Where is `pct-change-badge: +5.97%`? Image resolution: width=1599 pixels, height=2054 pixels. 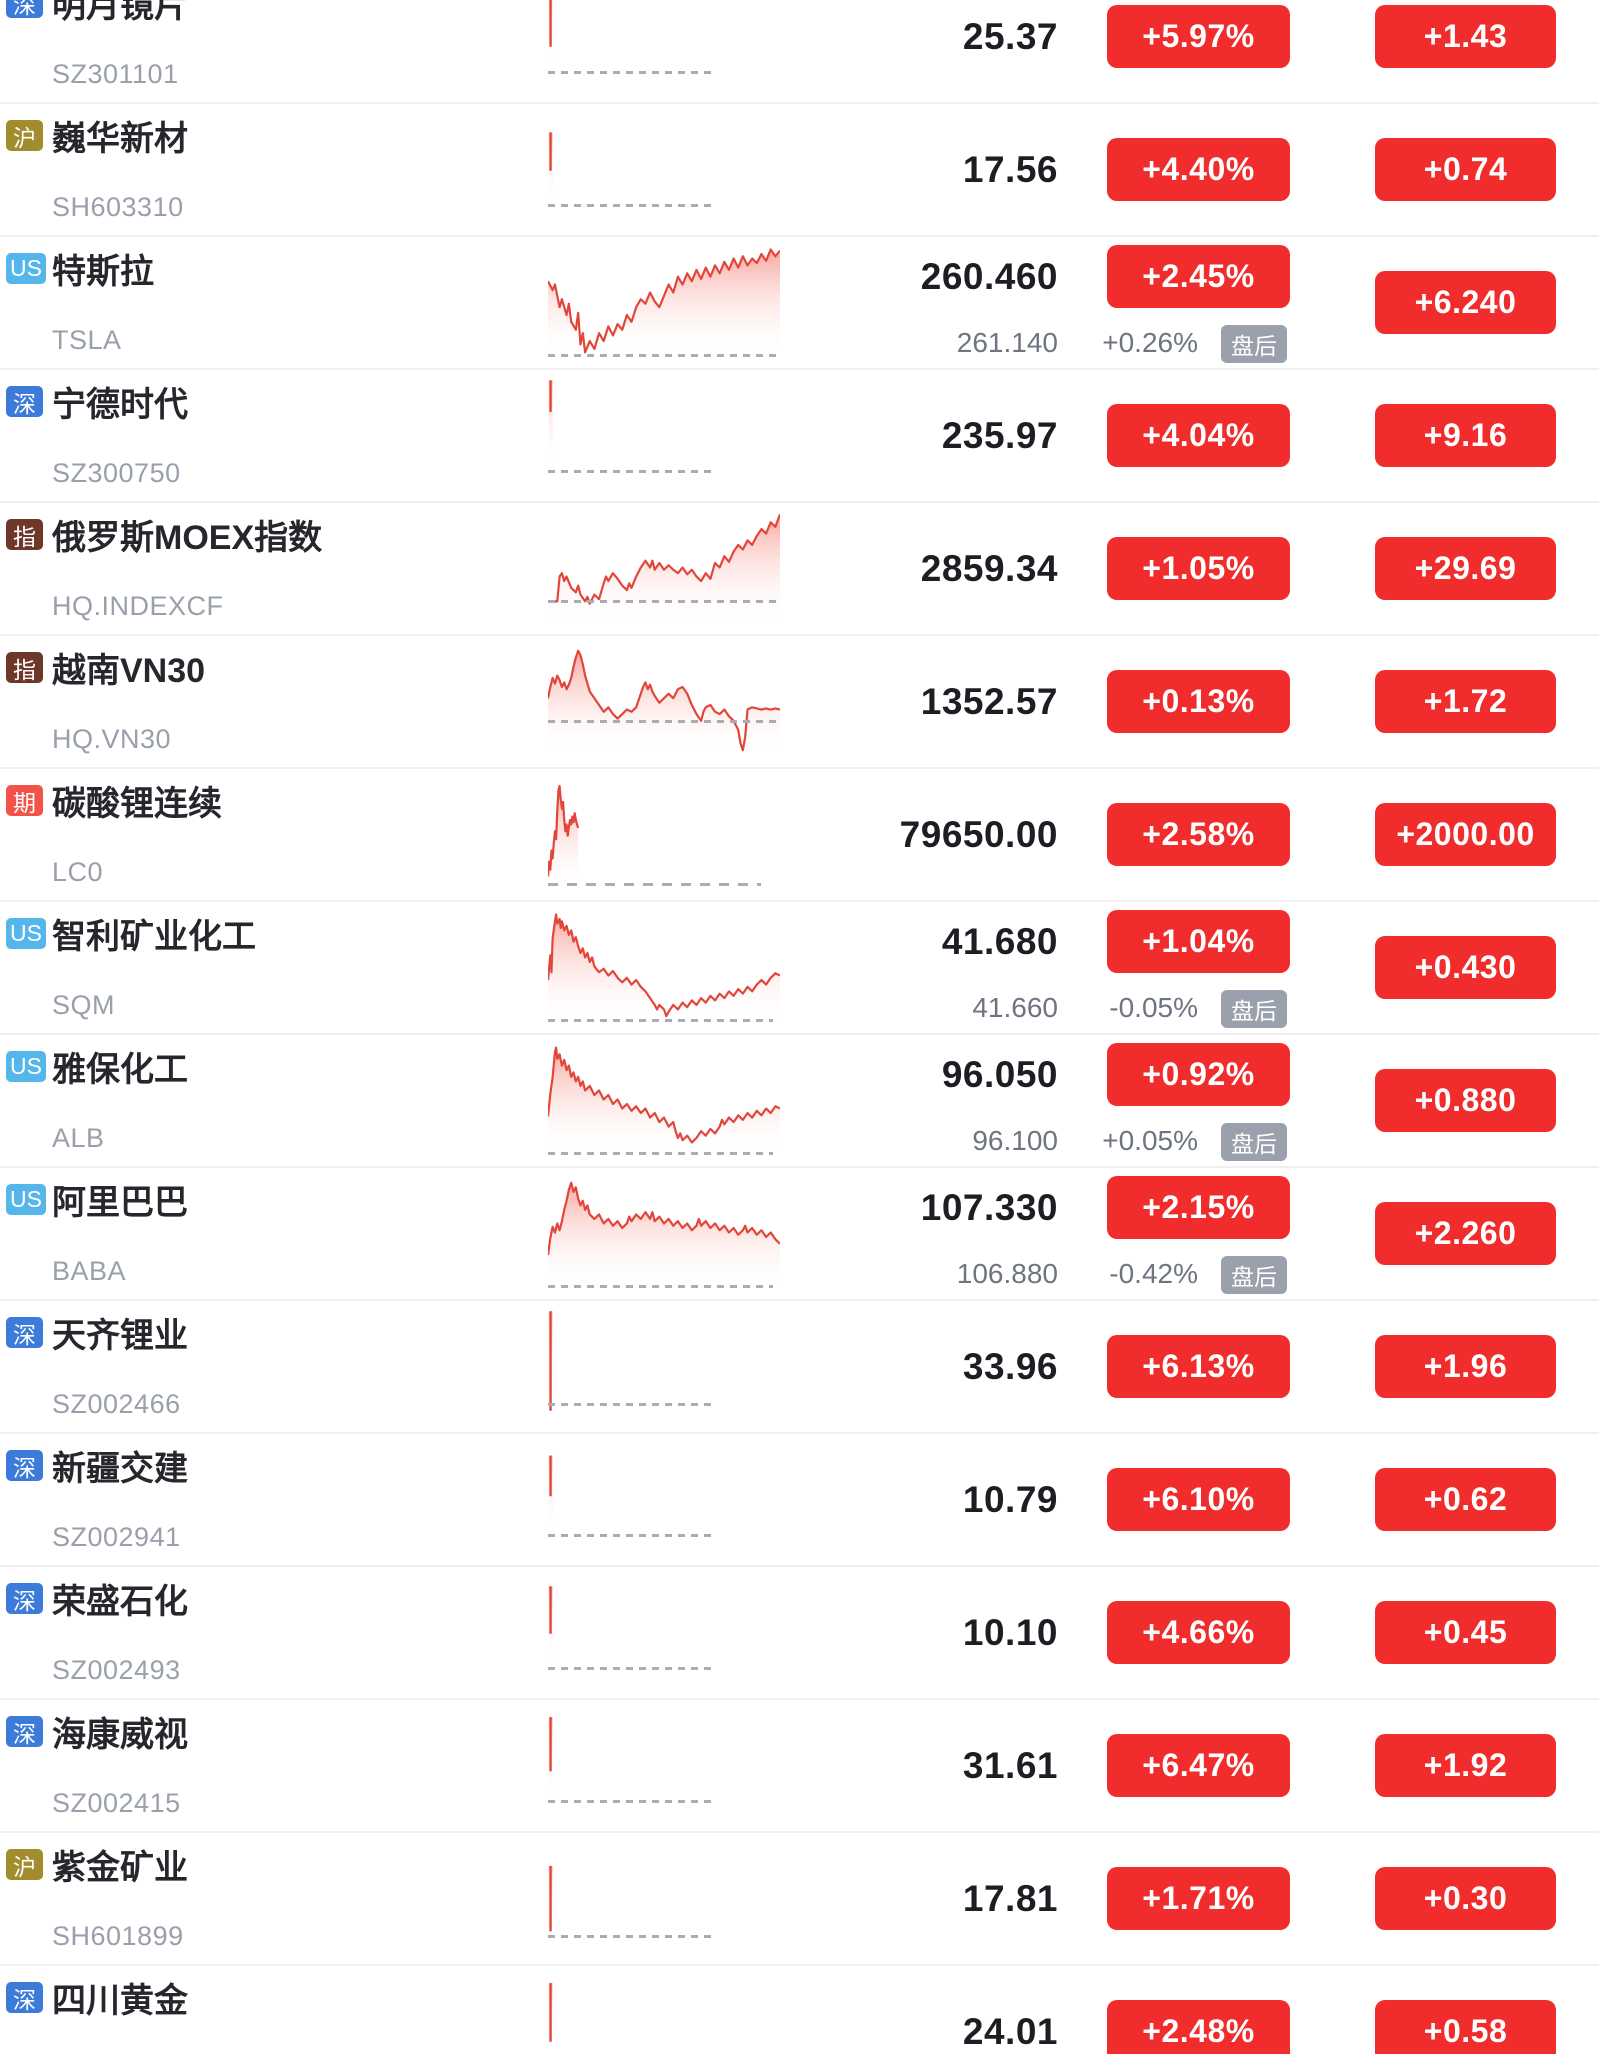 pct-change-badge: +5.97% is located at coordinates (1198, 36).